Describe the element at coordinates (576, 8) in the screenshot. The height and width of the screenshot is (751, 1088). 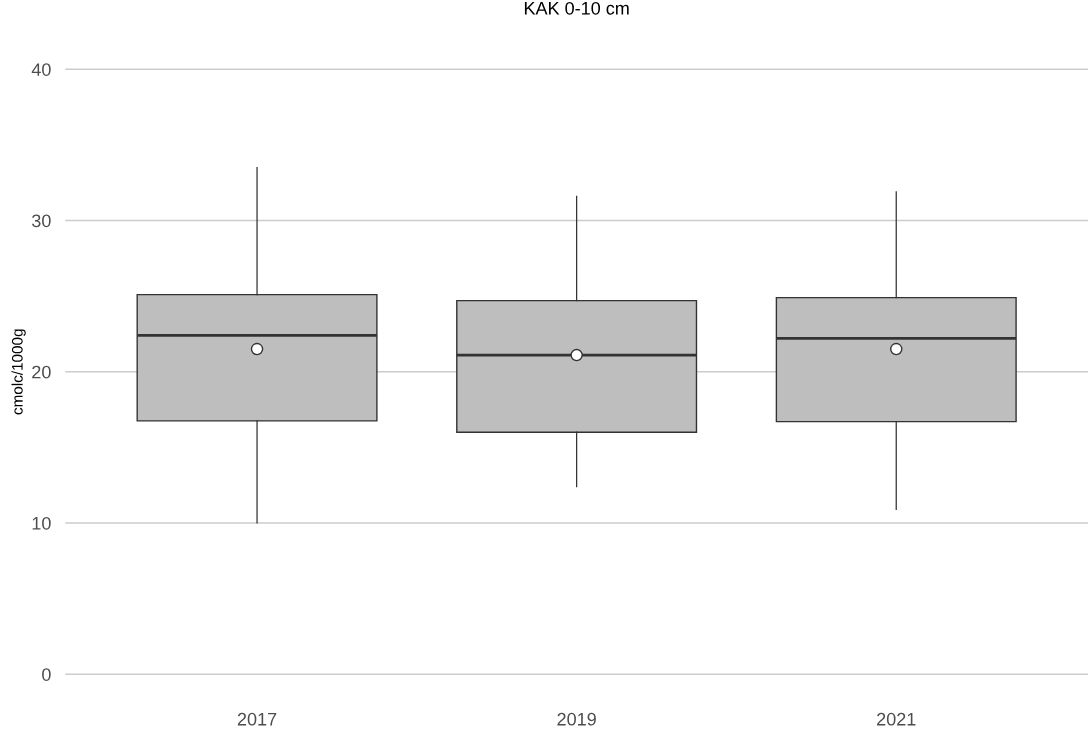
I see `chart-title: KAK 0-10 cm` at that location.